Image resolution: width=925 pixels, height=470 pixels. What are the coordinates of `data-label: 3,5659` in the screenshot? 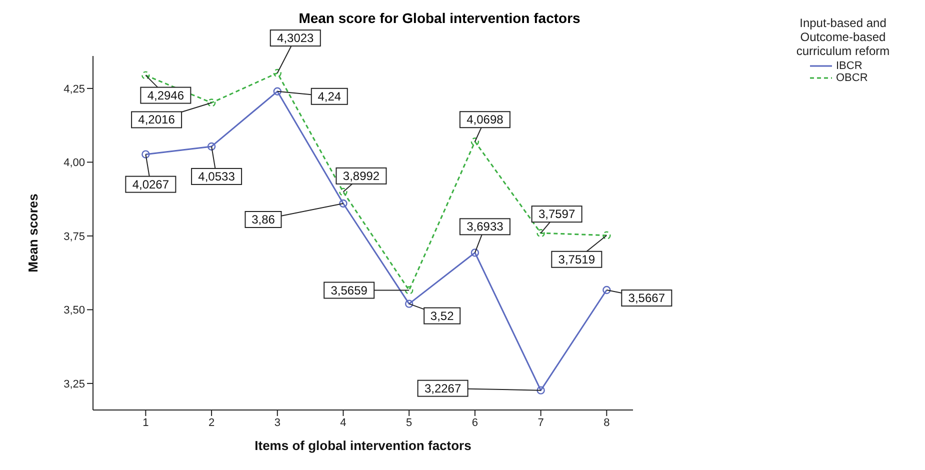 It's located at (349, 290).